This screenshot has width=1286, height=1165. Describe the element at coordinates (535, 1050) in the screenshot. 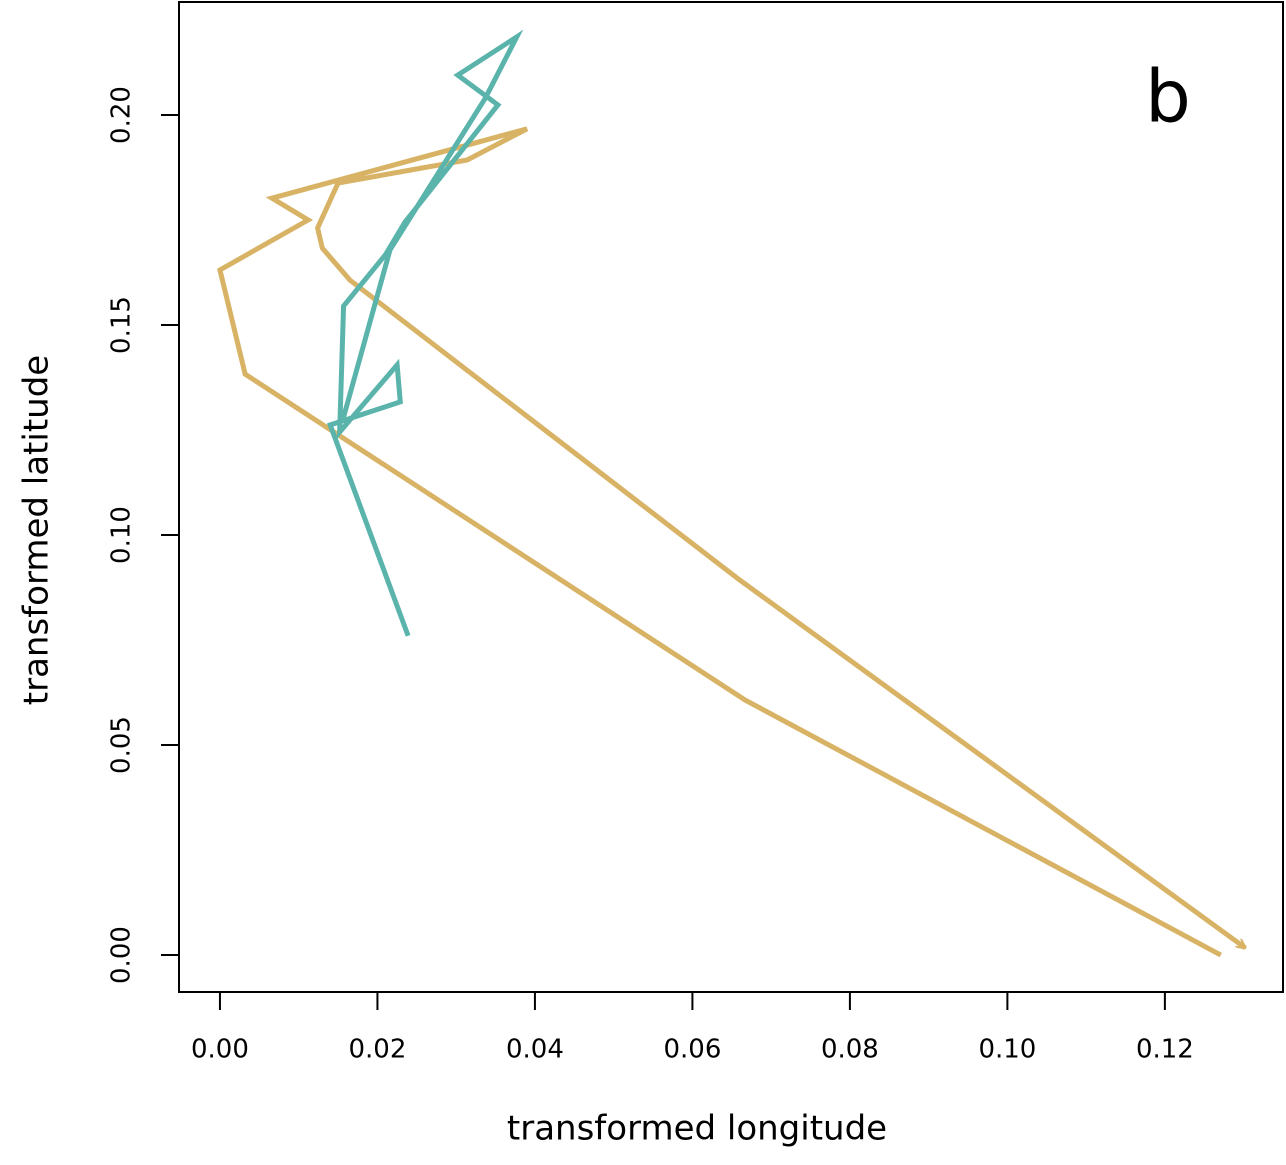

I see `x-tick-label: 0.04` at that location.